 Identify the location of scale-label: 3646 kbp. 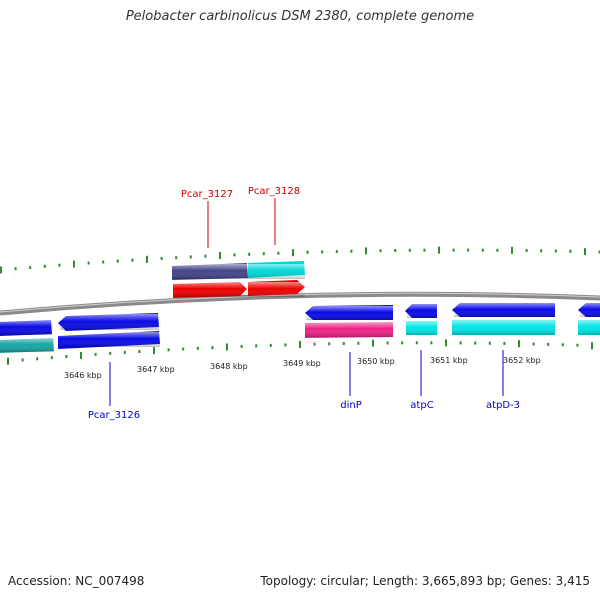
(83, 375).